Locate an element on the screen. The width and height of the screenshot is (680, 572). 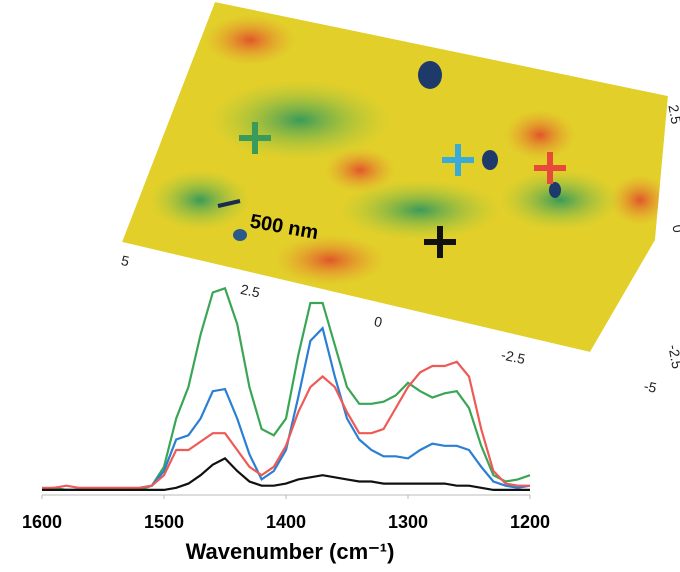
x-tick-label: 1300 is located at coordinates (408, 522).